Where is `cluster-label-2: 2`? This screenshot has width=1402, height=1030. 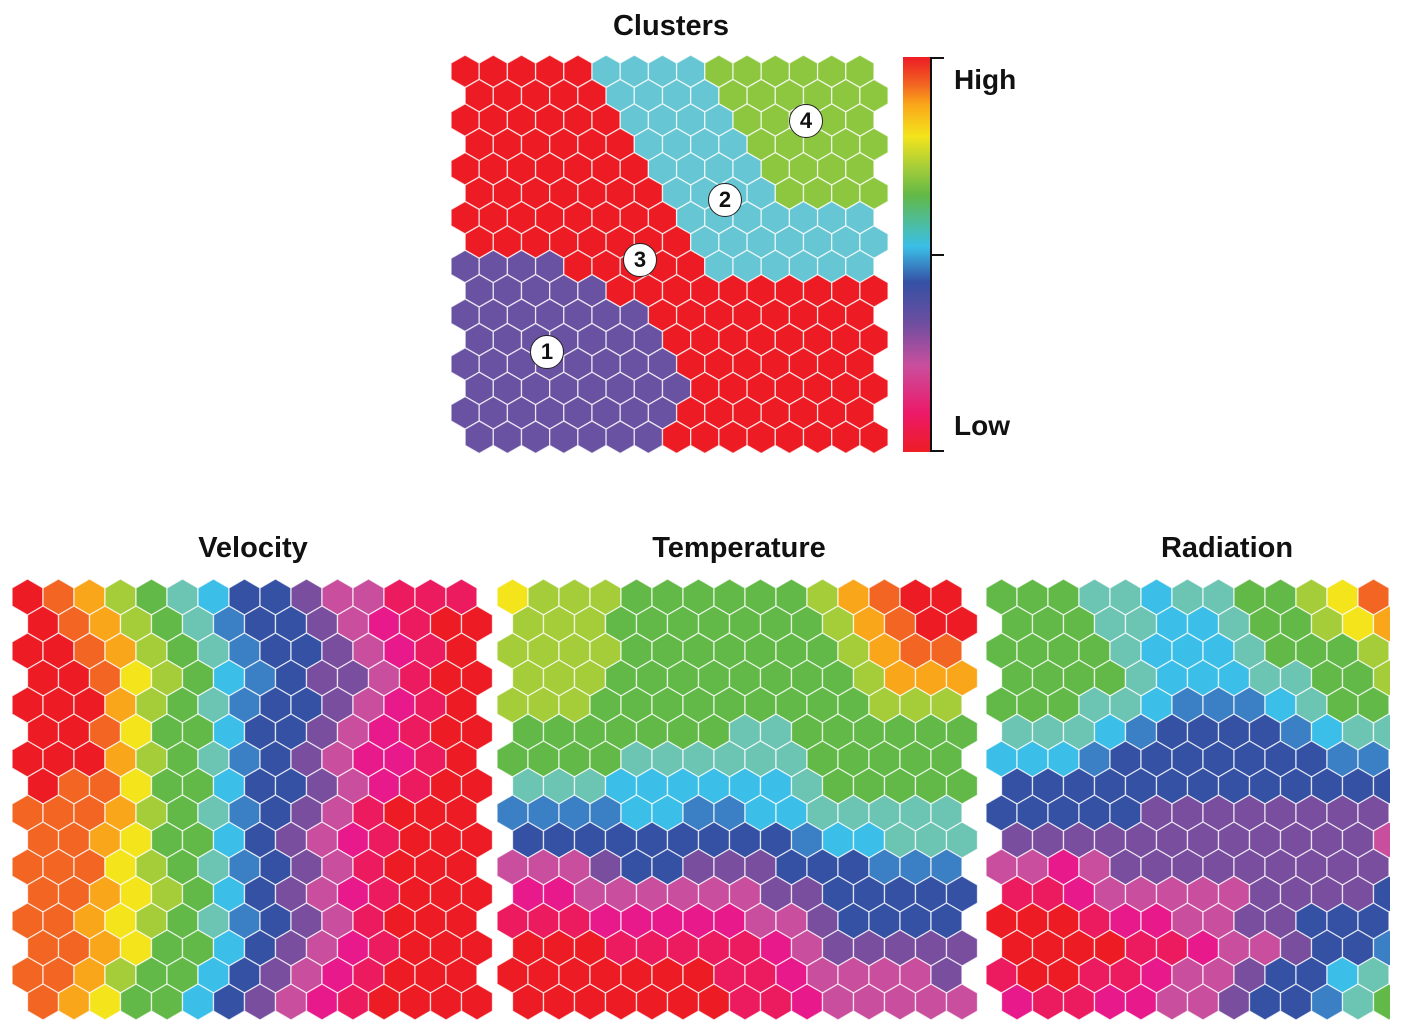
cluster-label-2: 2 is located at coordinates (725, 200).